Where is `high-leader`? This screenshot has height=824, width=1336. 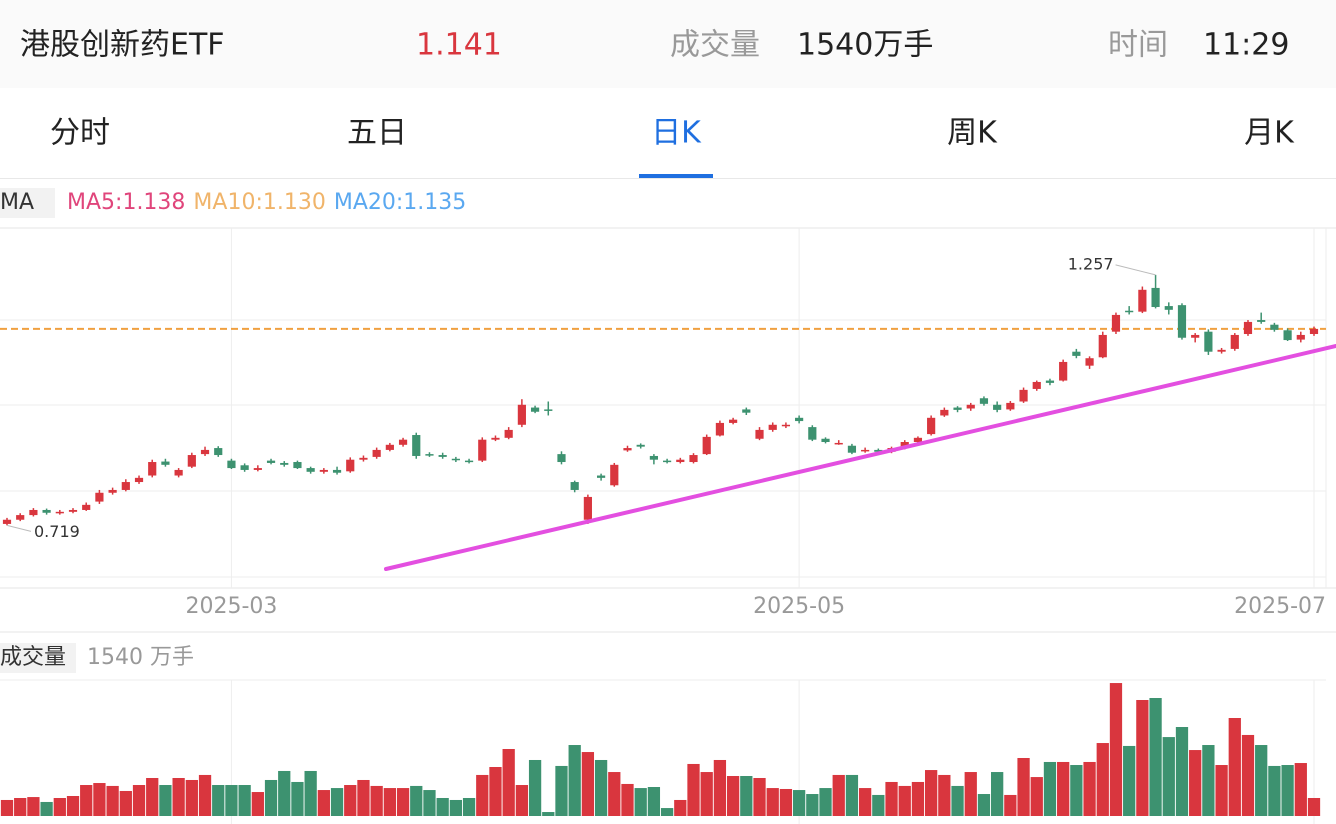
high-leader is located at coordinates (1135, 270).